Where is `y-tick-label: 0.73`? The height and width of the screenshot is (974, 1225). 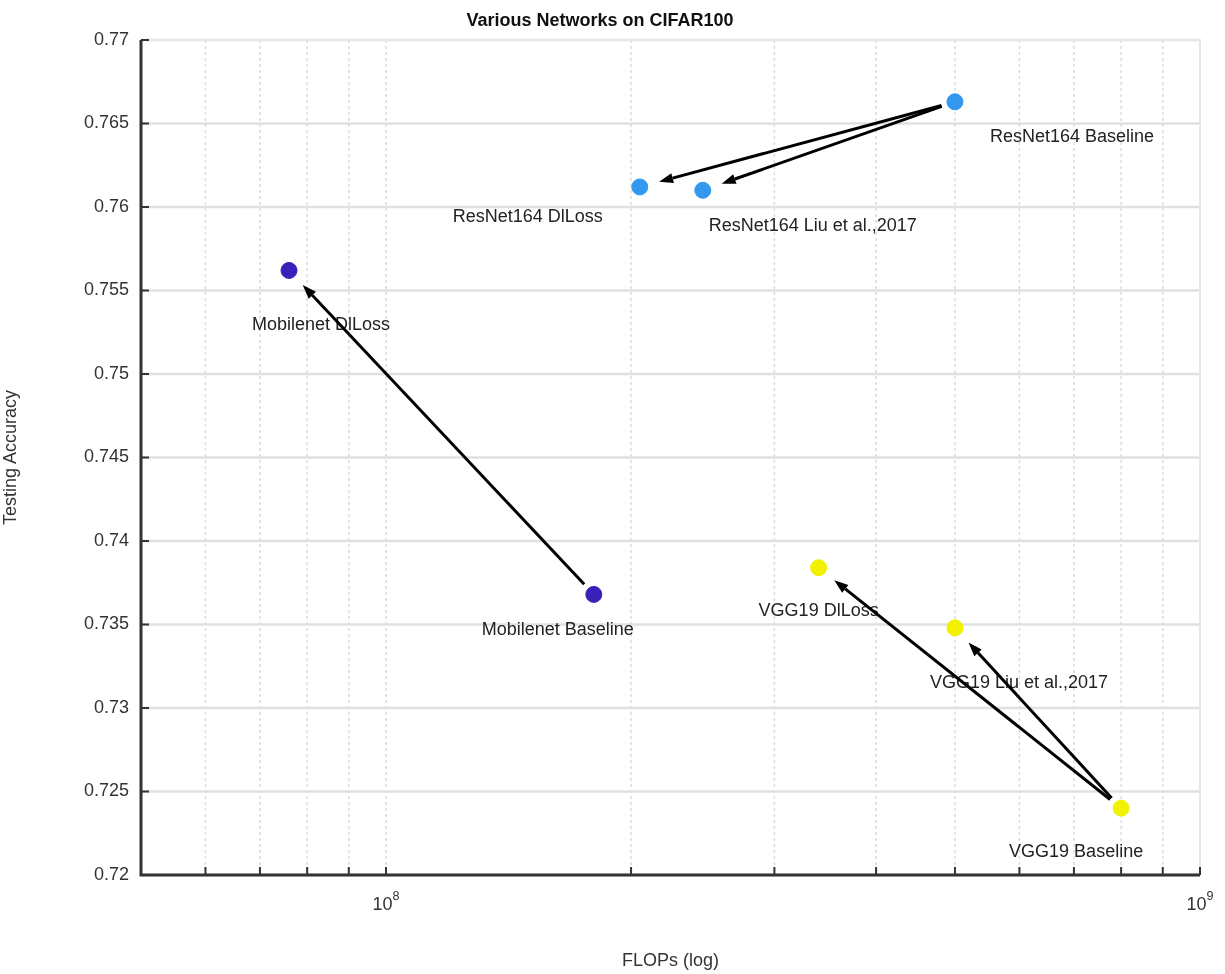 y-tick-label: 0.73 is located at coordinates (111, 706).